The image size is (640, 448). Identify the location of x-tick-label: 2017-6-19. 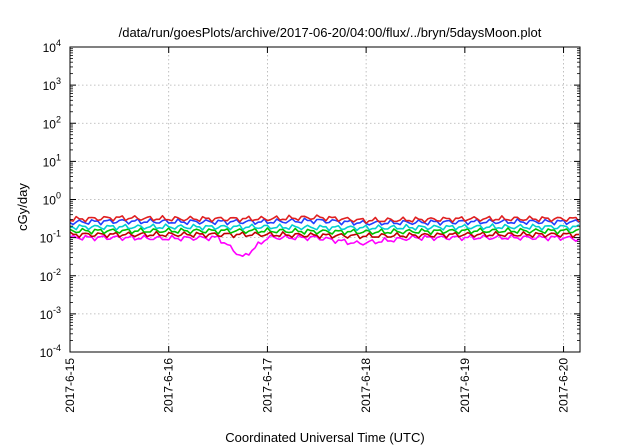
(465, 385).